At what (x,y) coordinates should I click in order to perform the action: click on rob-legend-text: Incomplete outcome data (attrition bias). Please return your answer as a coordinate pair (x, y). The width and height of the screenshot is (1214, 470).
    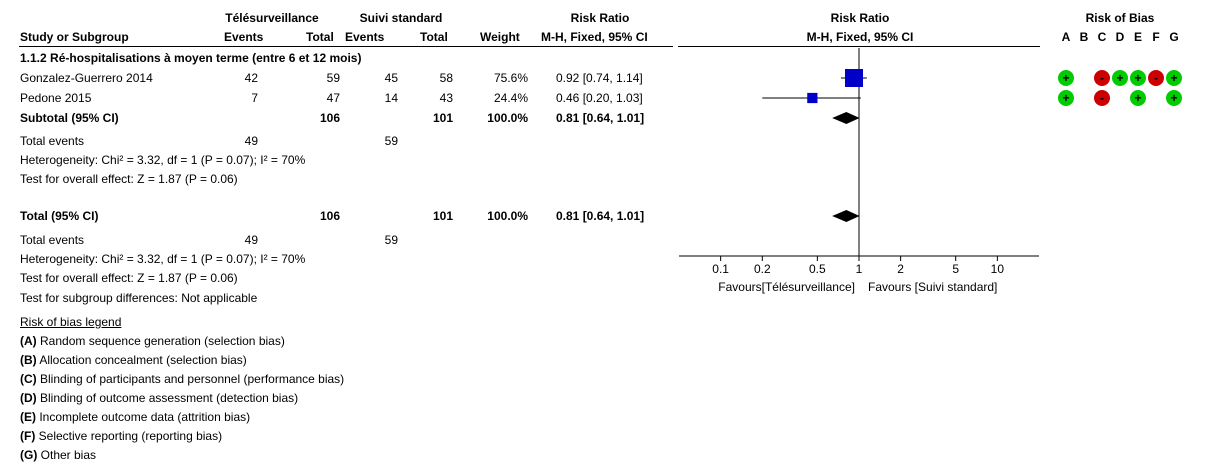
    Looking at the image, I should click on (143, 417).